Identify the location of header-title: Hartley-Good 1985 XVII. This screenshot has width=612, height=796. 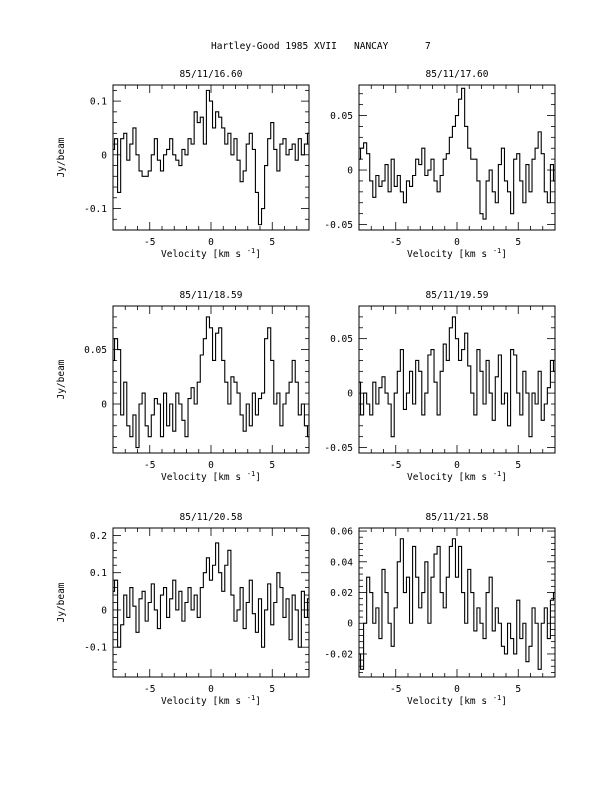
(274, 46).